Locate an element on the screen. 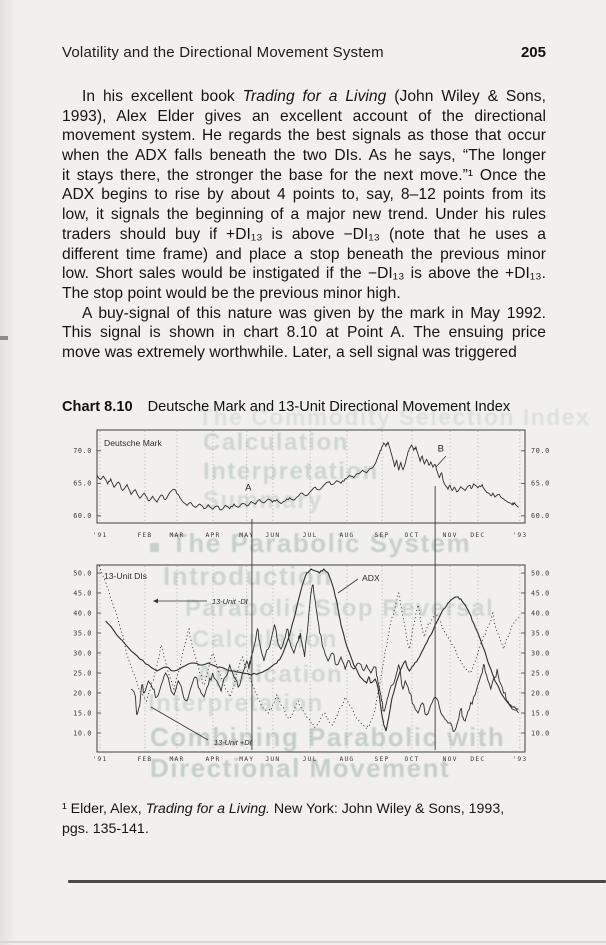 The height and width of the screenshot is (945, 606). bleed-through-text: The Parabolic System is located at coordinates (310, 543).